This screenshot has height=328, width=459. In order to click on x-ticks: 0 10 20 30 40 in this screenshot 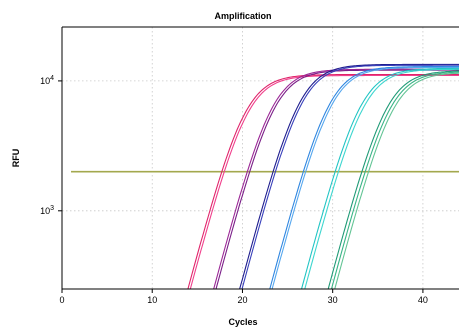, I will do `click(243, 297)`.